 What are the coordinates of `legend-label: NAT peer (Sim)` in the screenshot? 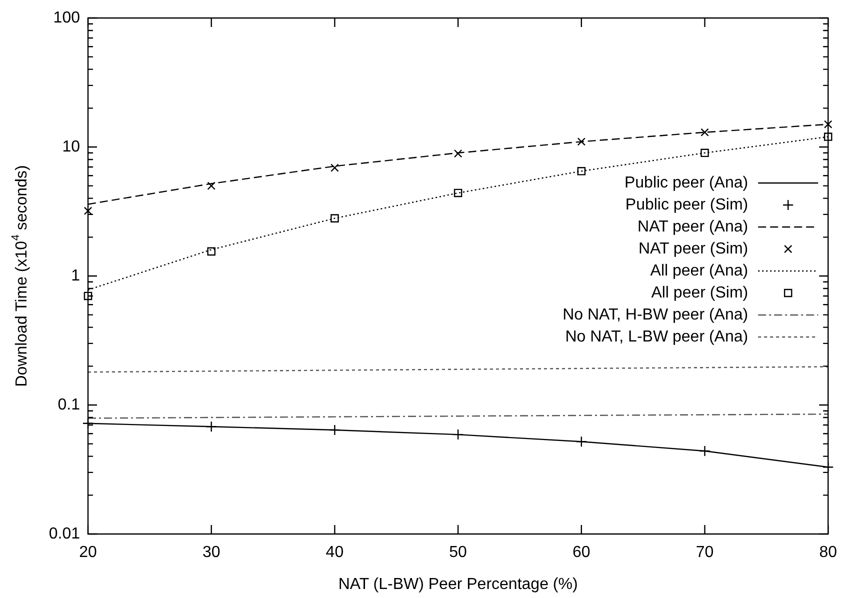 It's located at (693, 249).